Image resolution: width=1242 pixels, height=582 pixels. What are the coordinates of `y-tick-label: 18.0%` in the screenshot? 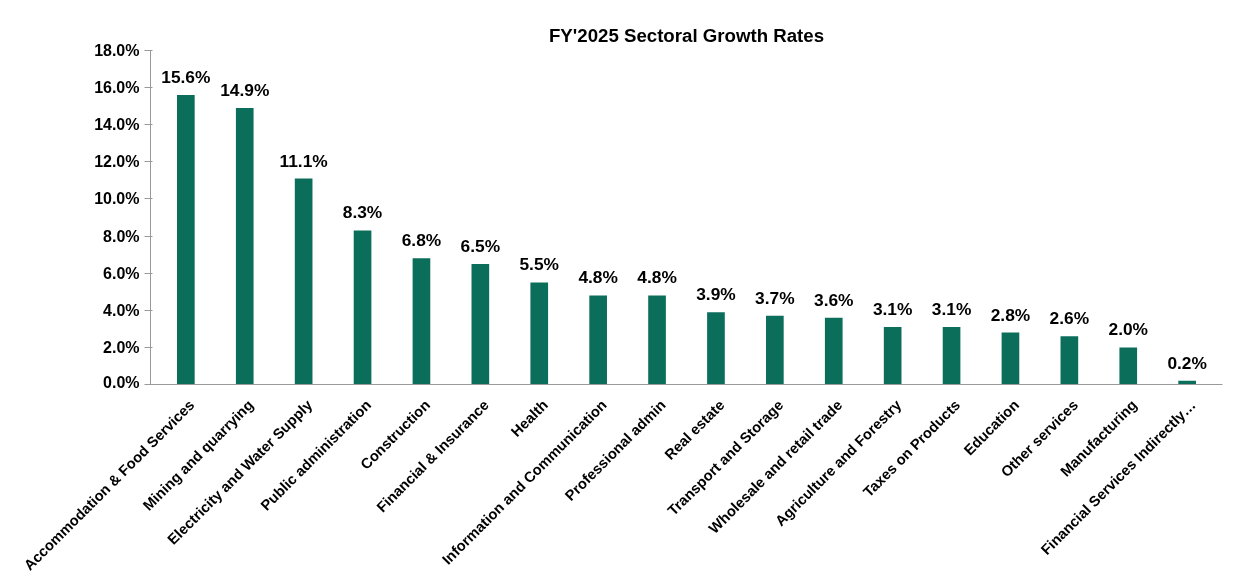 It's located at (117, 50).